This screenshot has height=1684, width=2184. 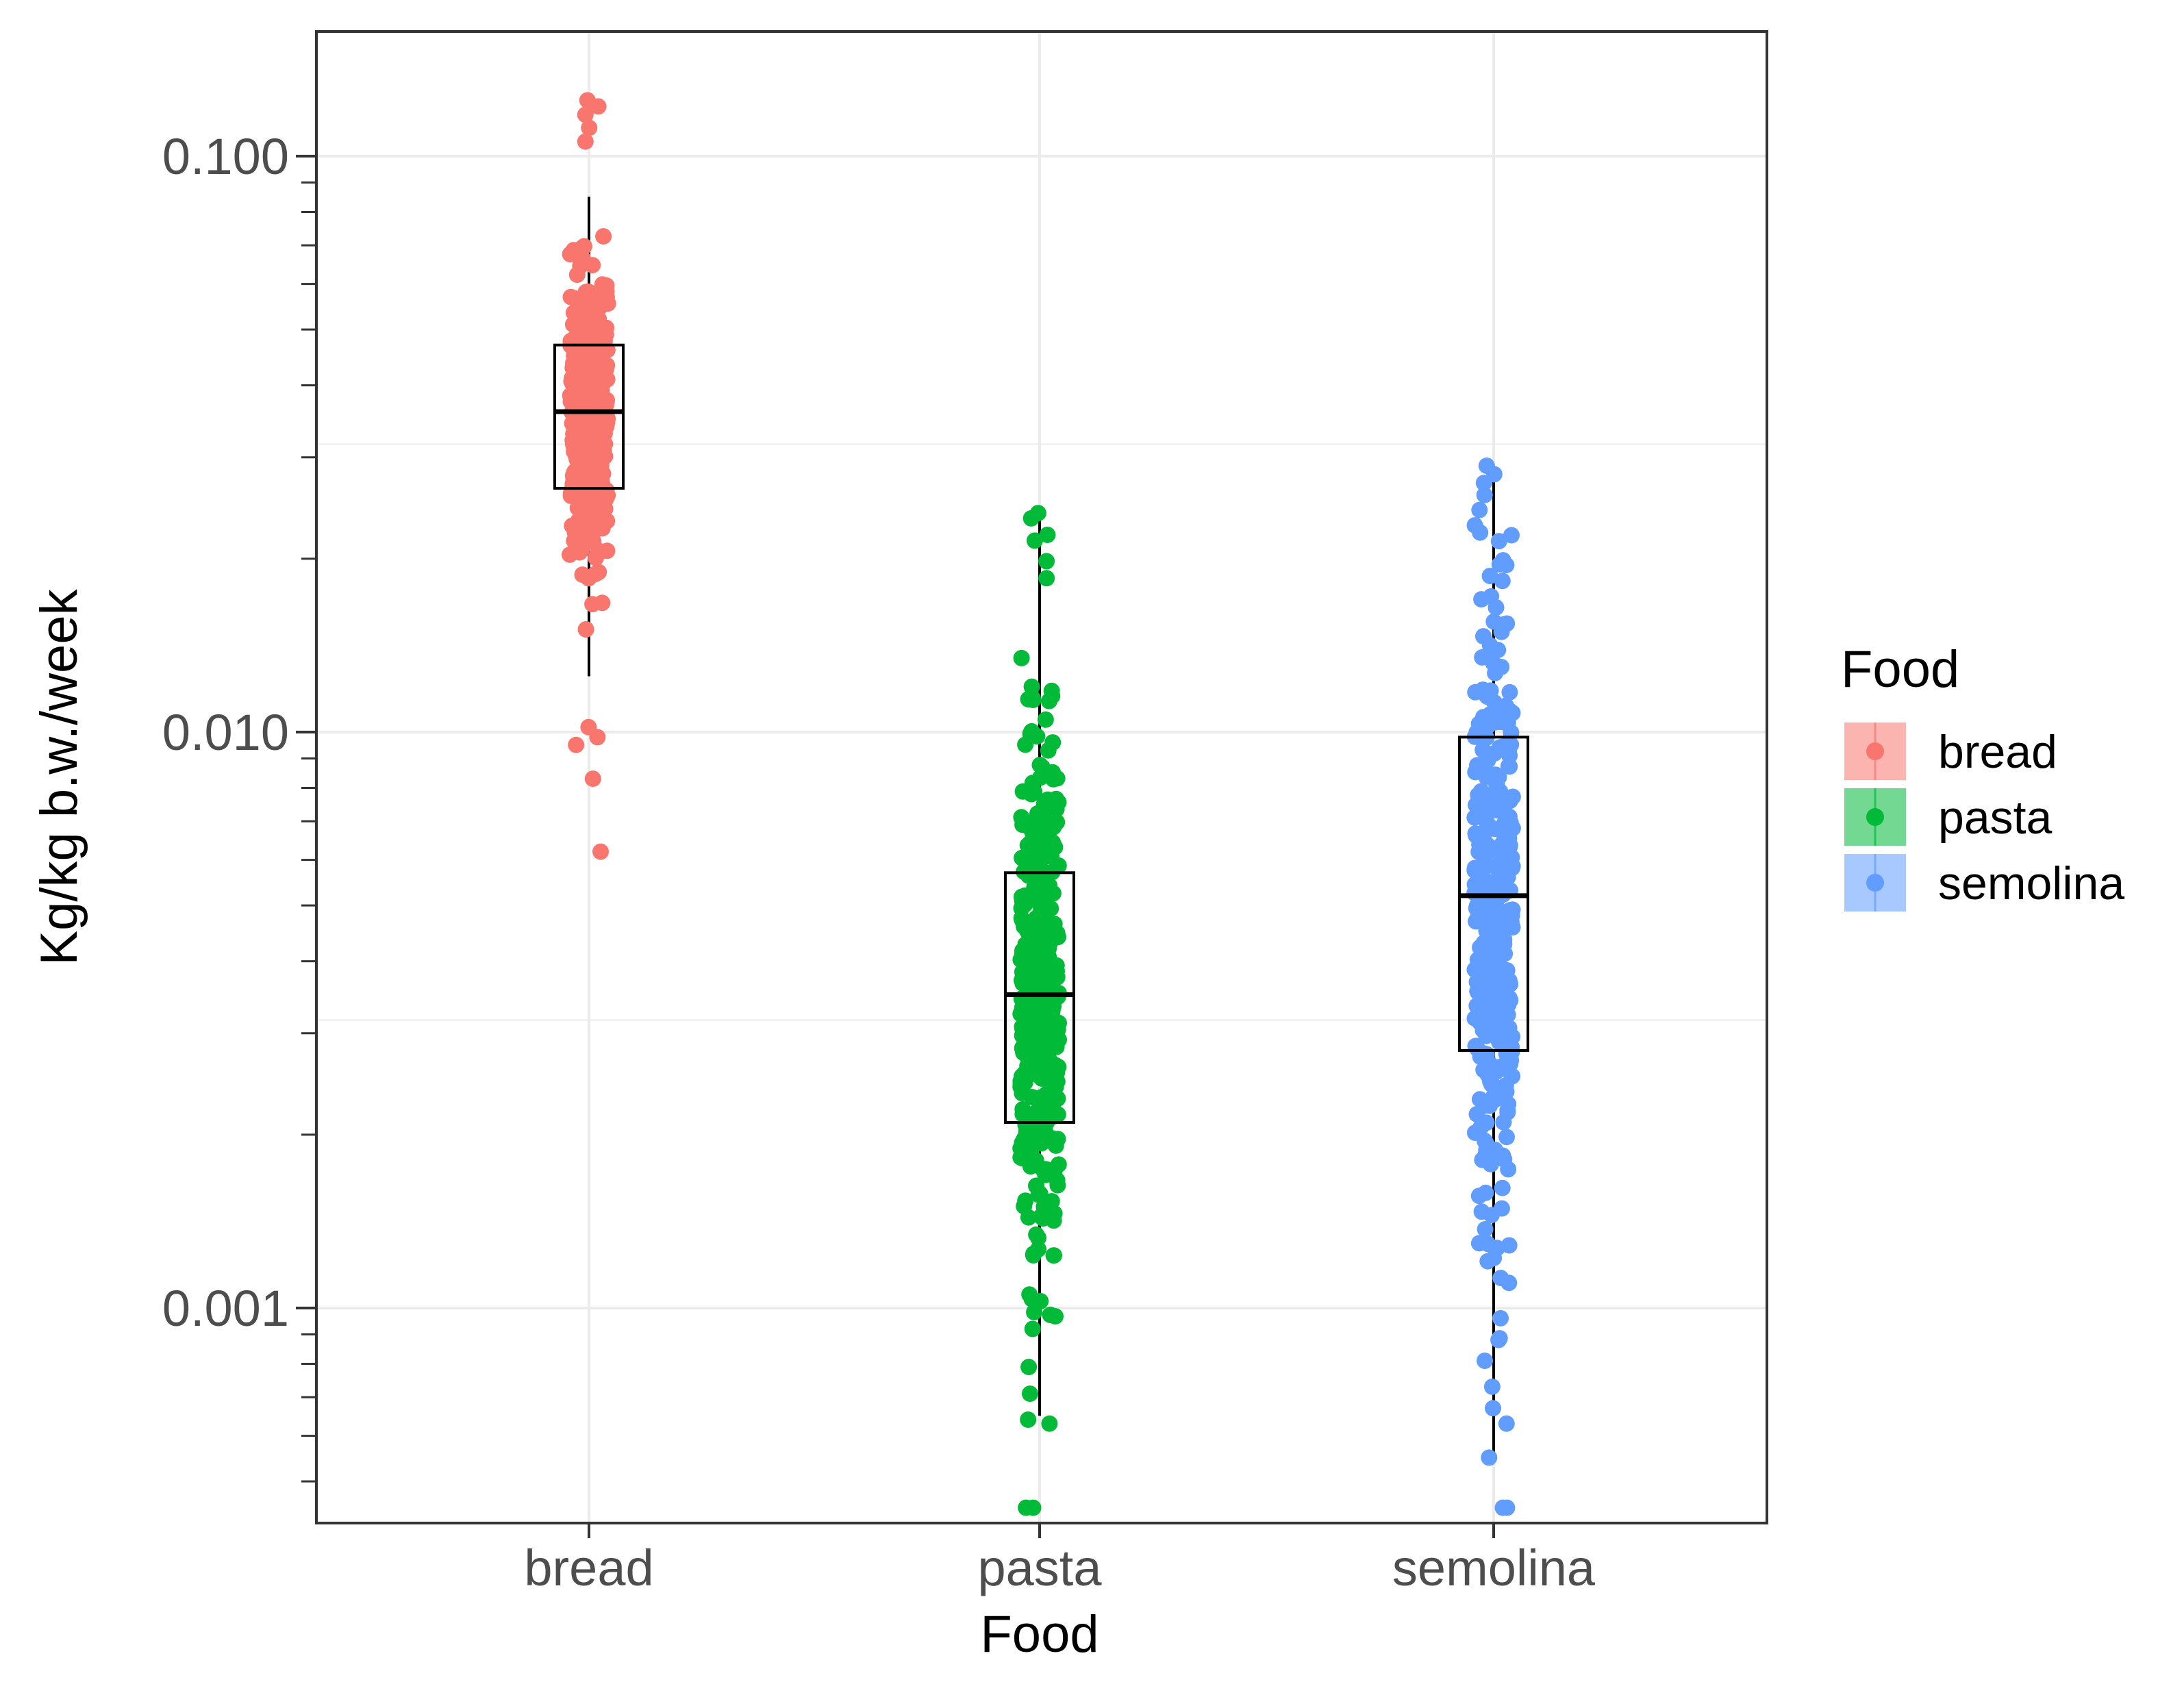 What do you see at coordinates (225, 732) in the screenshot?
I see `y-tick-label: 0.010` at bounding box center [225, 732].